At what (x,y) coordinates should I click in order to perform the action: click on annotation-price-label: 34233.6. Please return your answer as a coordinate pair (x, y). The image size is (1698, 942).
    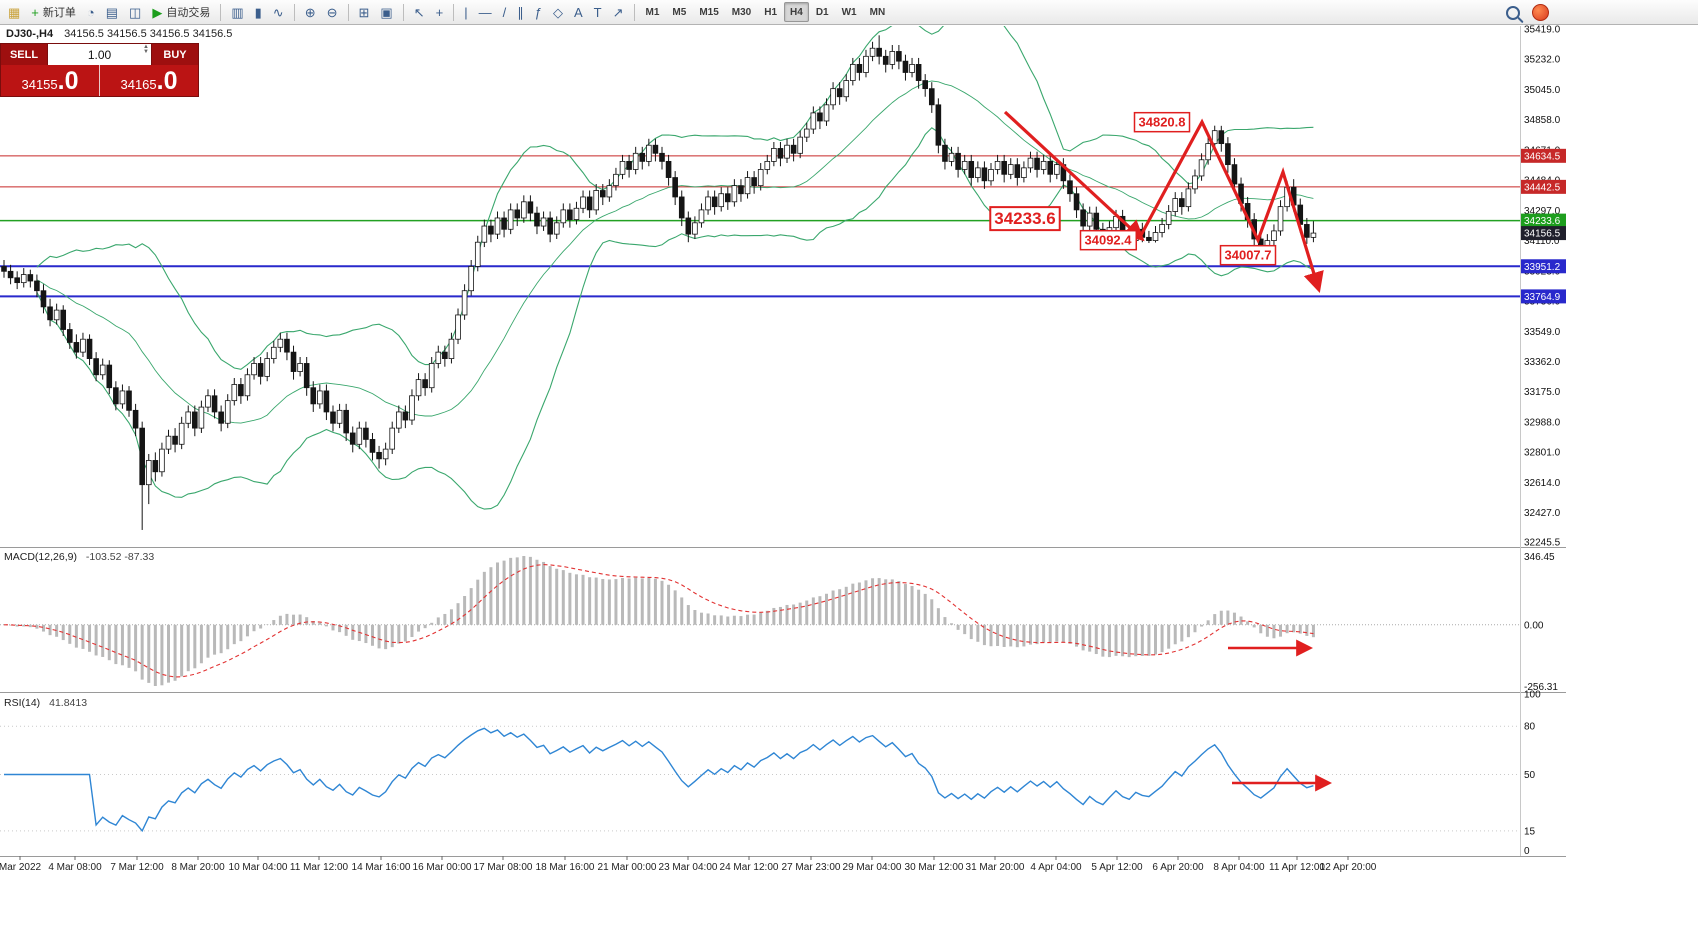
    Looking at the image, I should click on (1024, 218).